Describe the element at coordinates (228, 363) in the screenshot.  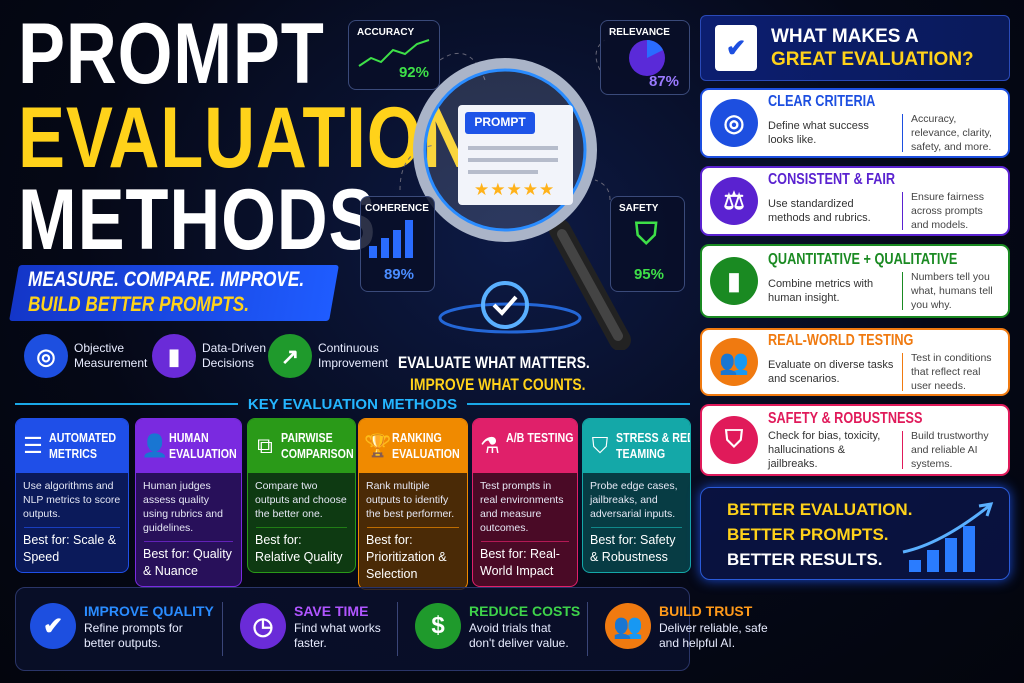
I see `feature-label: Decisions` at that location.